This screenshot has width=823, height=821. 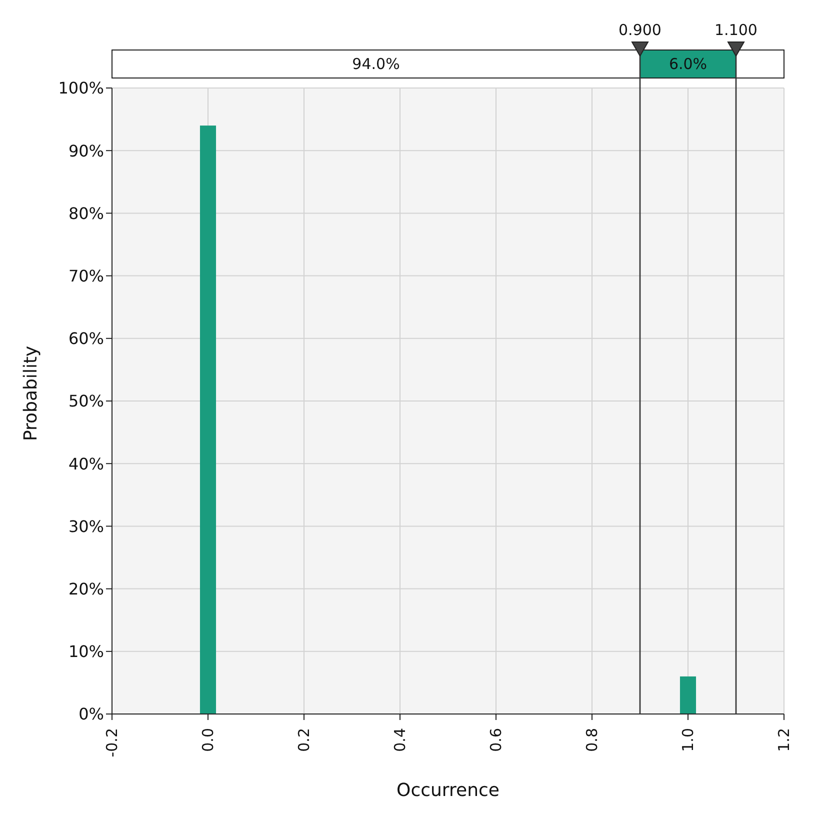 I want to click on ref-line-label: 0.900, so click(x=640, y=30).